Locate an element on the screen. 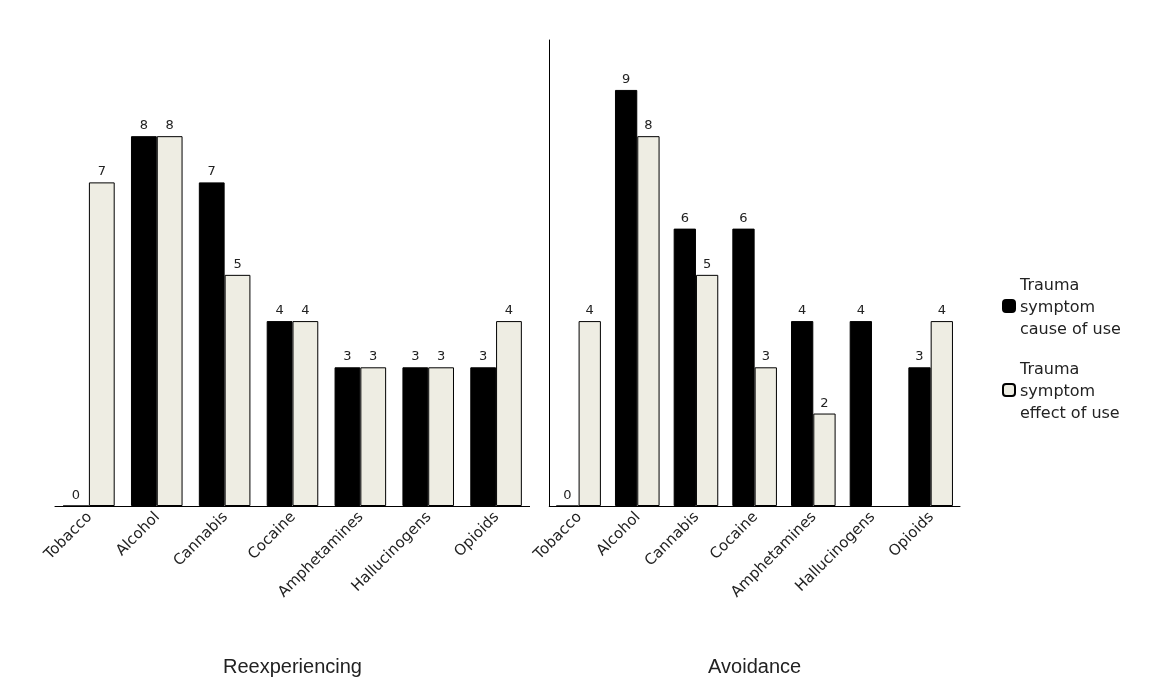 The width and height of the screenshot is (1154, 696). data-label: 2 is located at coordinates (824, 402).